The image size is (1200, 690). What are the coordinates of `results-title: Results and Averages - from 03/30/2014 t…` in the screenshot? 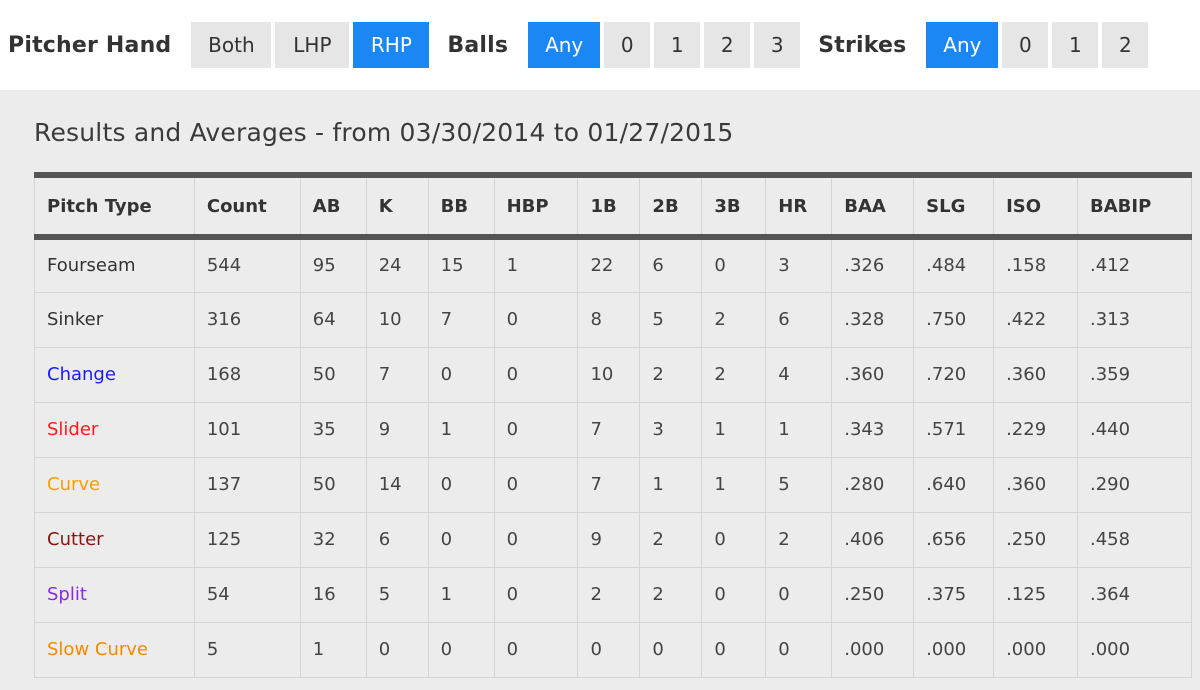 It's located at (384, 132).